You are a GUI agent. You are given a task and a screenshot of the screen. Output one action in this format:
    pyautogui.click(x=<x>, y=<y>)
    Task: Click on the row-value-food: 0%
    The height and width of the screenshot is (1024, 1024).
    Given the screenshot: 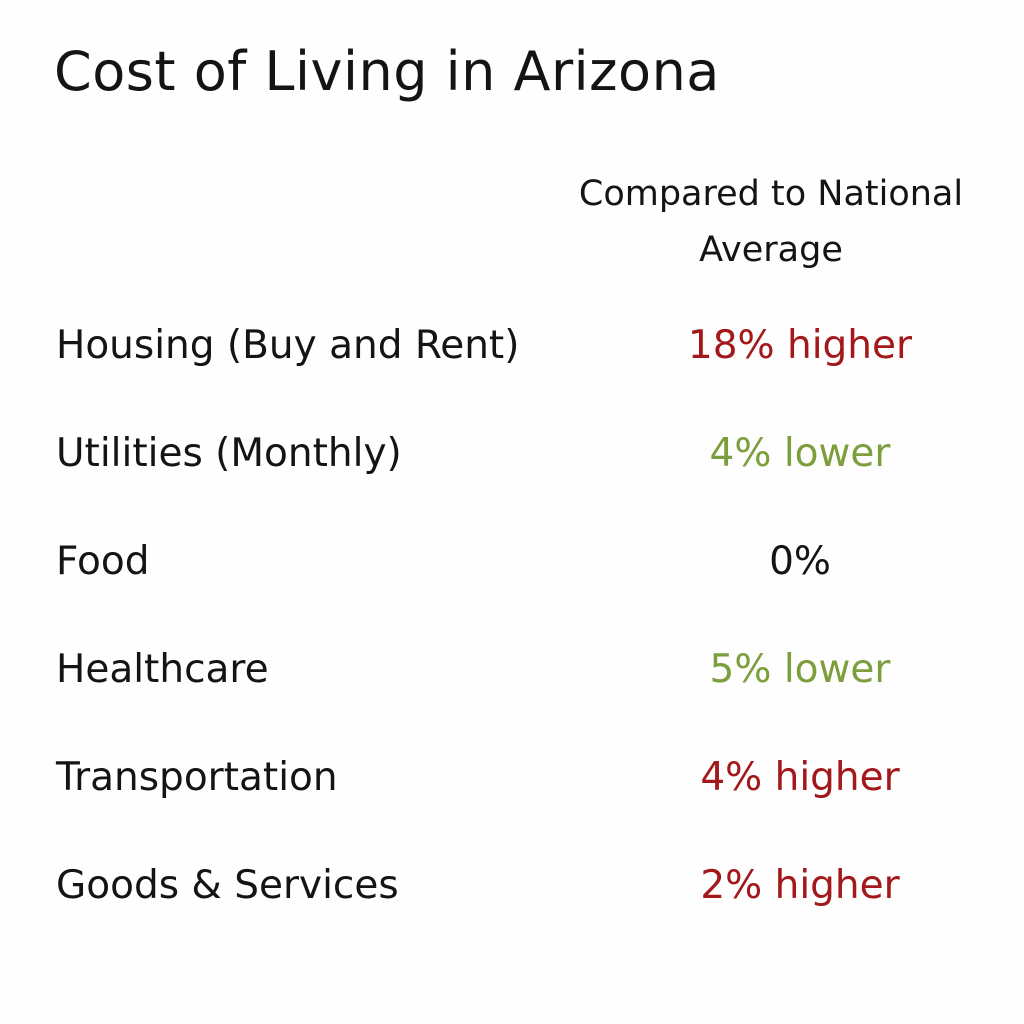 What is the action you would take?
    pyautogui.click(x=800, y=561)
    